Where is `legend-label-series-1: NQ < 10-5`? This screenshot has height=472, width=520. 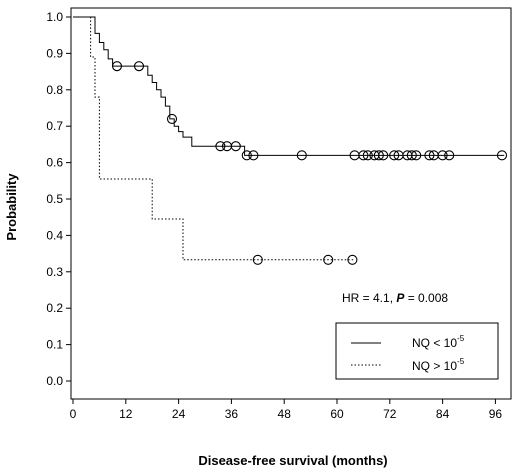 legend-label-series-1: NQ < 10-5 is located at coordinates (438, 342).